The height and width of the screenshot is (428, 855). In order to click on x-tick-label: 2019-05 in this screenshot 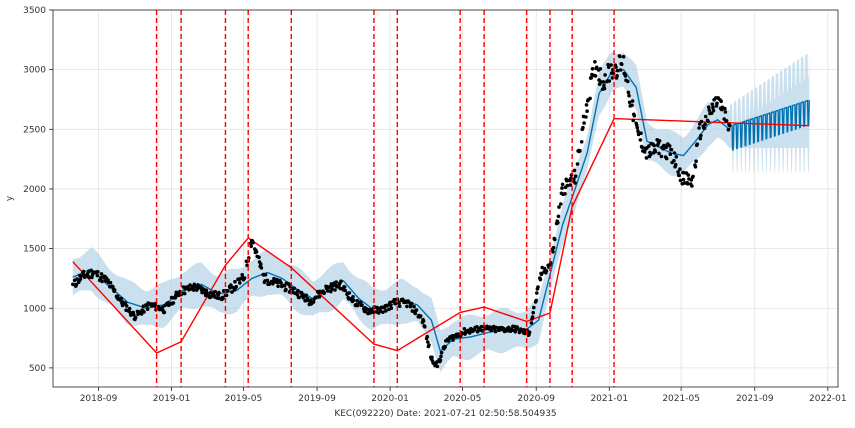, I will do `click(244, 399)`.